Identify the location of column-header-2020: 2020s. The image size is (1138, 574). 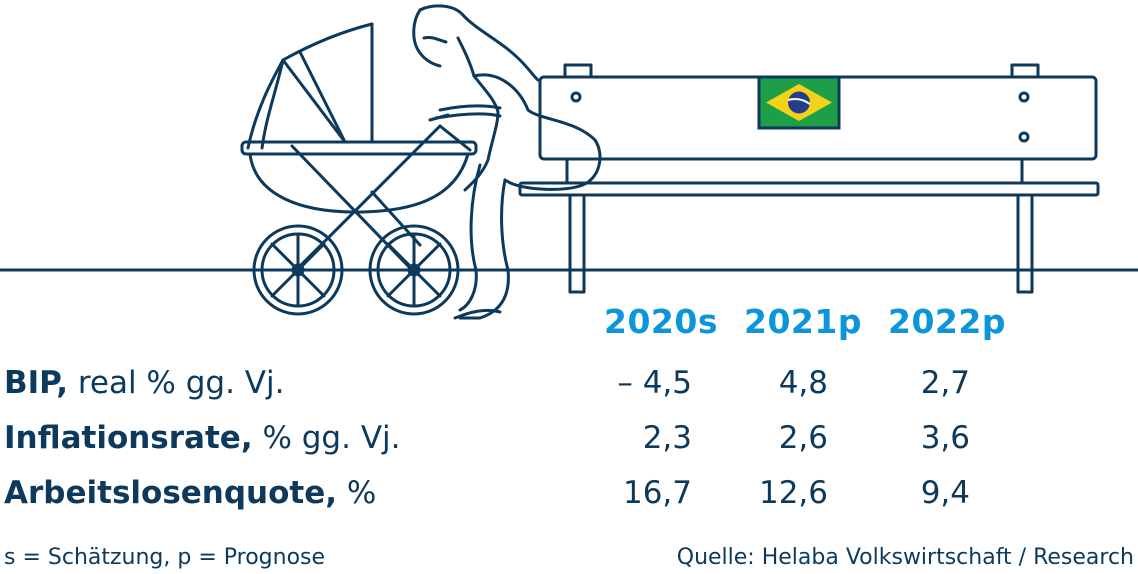
(661, 321).